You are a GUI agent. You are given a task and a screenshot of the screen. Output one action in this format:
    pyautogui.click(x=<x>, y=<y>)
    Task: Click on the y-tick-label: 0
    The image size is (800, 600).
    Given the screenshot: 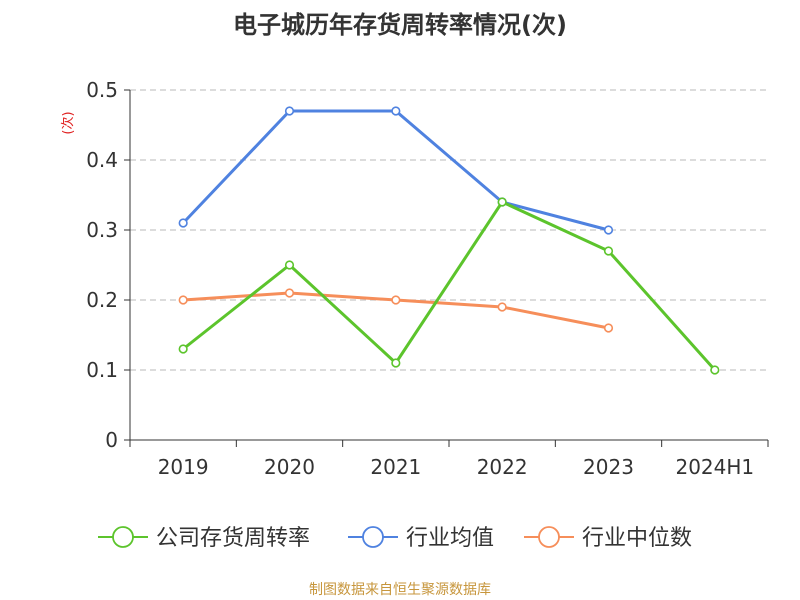 What is the action you would take?
    pyautogui.click(x=111, y=440)
    